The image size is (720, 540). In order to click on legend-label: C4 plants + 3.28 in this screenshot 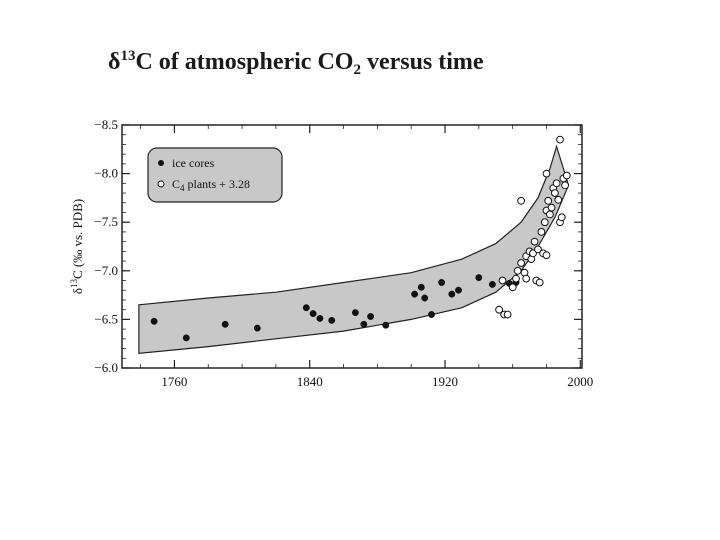, I will do `click(211, 185)`.